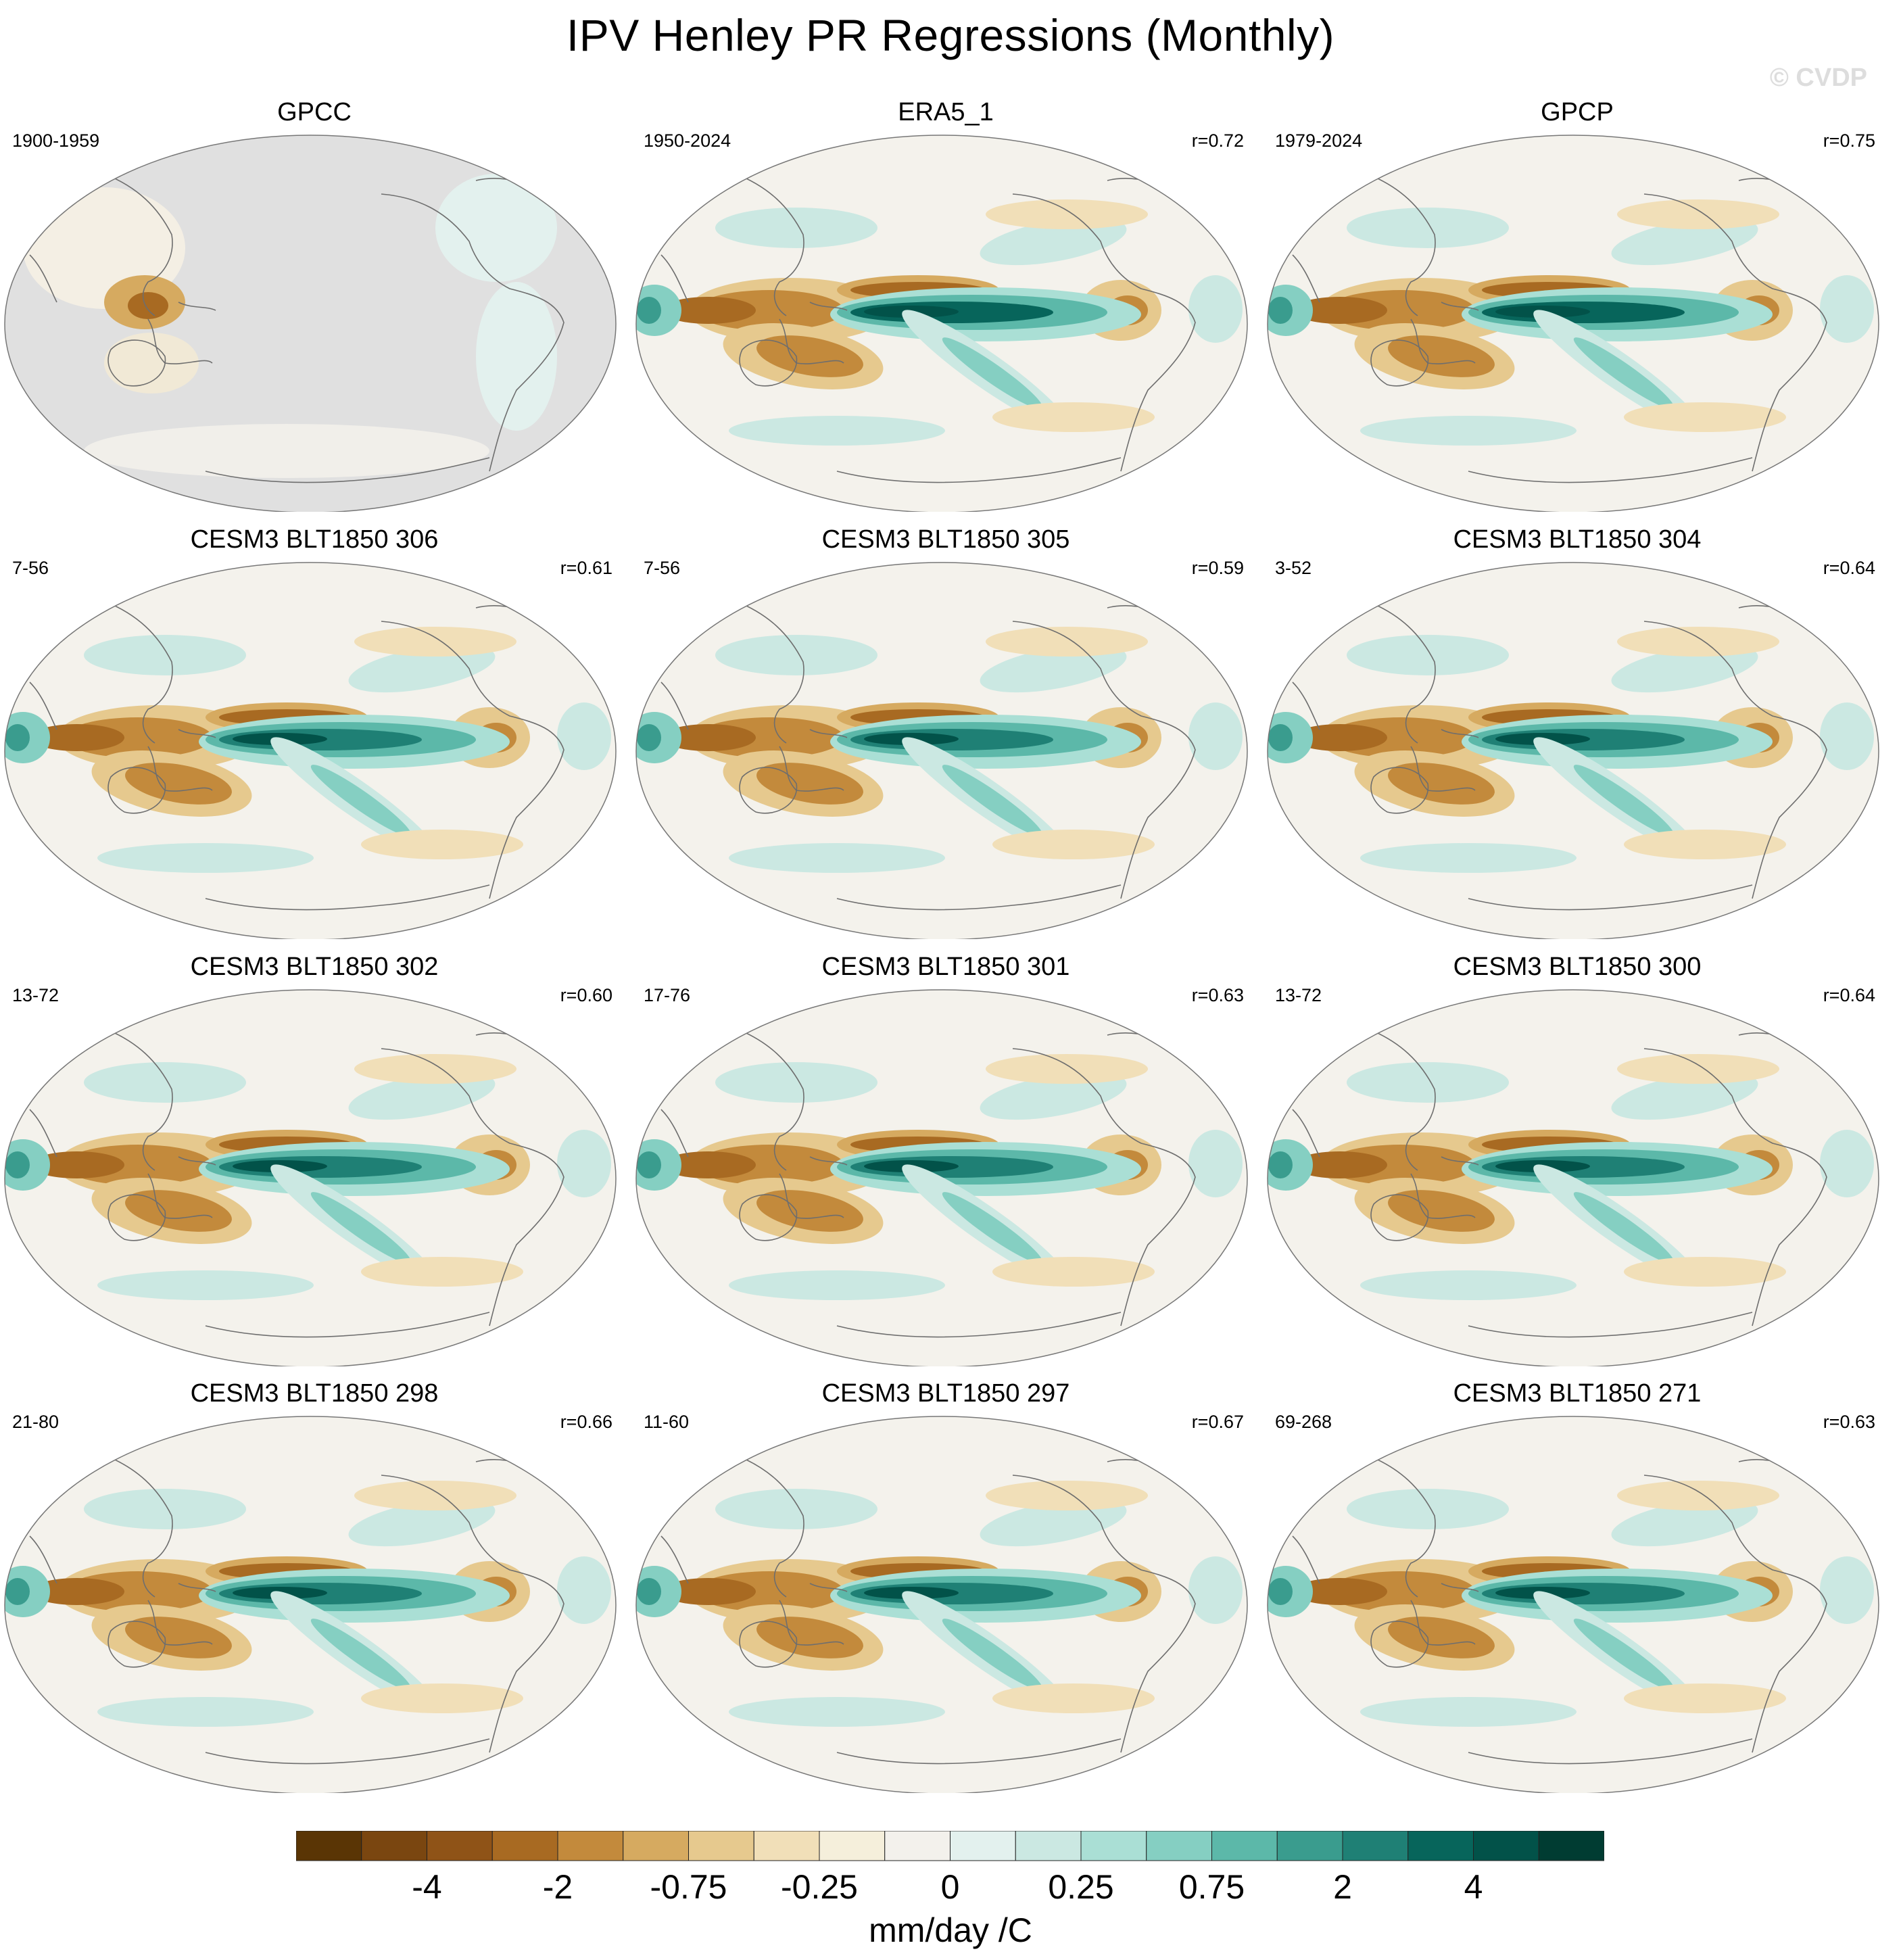  What do you see at coordinates (1293, 568) in the screenshot?
I see `panel-period: 3-52` at bounding box center [1293, 568].